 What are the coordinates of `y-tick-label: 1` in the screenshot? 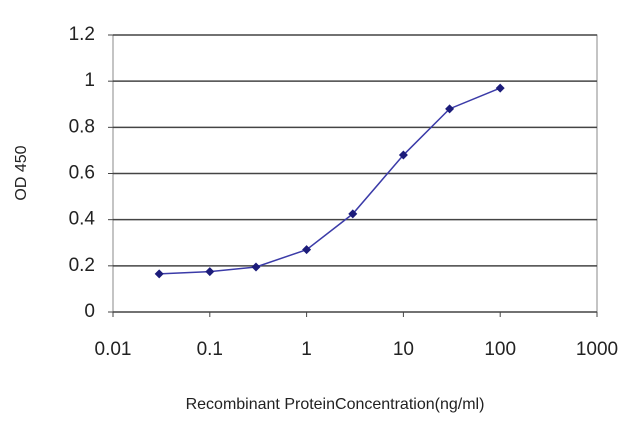 It's located at (89, 80).